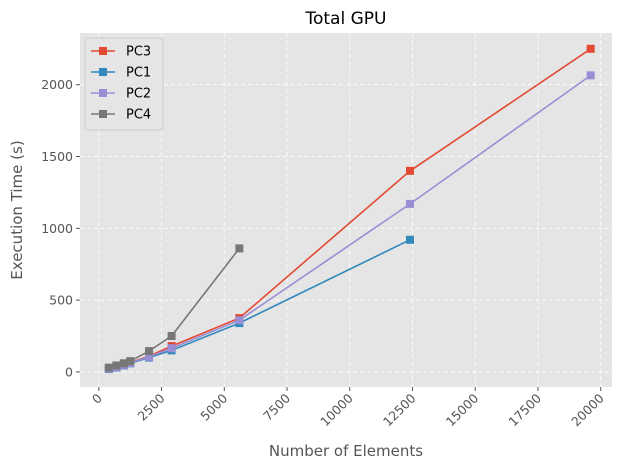  What do you see at coordinates (524, 409) in the screenshot?
I see `x-tick-label: 17500` at bounding box center [524, 409].